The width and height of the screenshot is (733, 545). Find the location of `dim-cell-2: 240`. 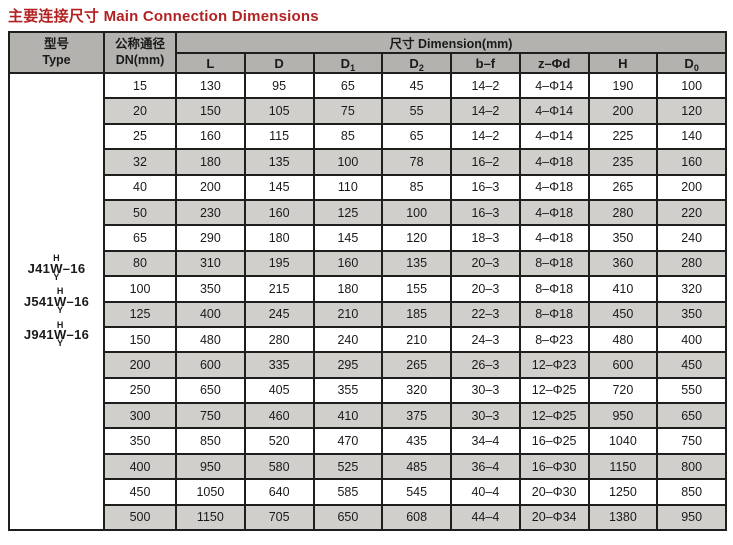

dim-cell-2: 240 is located at coordinates (348, 339).